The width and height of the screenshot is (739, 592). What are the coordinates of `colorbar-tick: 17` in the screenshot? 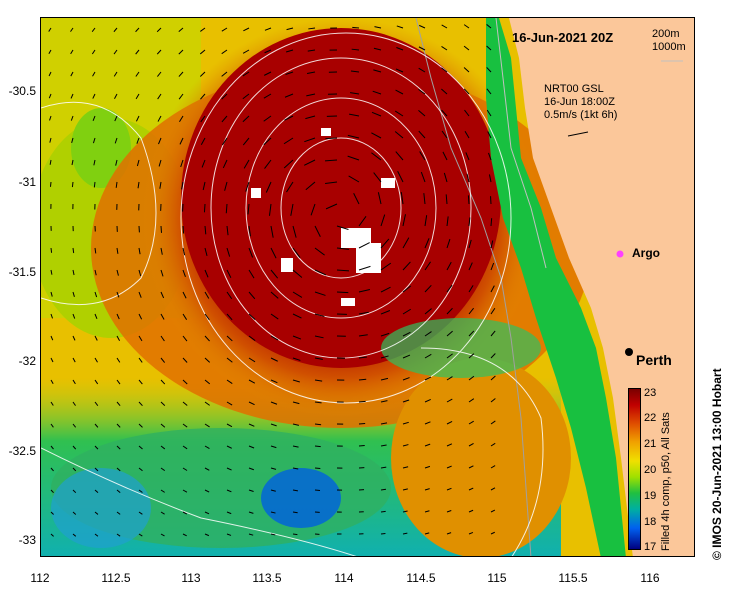 It's located at (650, 547).